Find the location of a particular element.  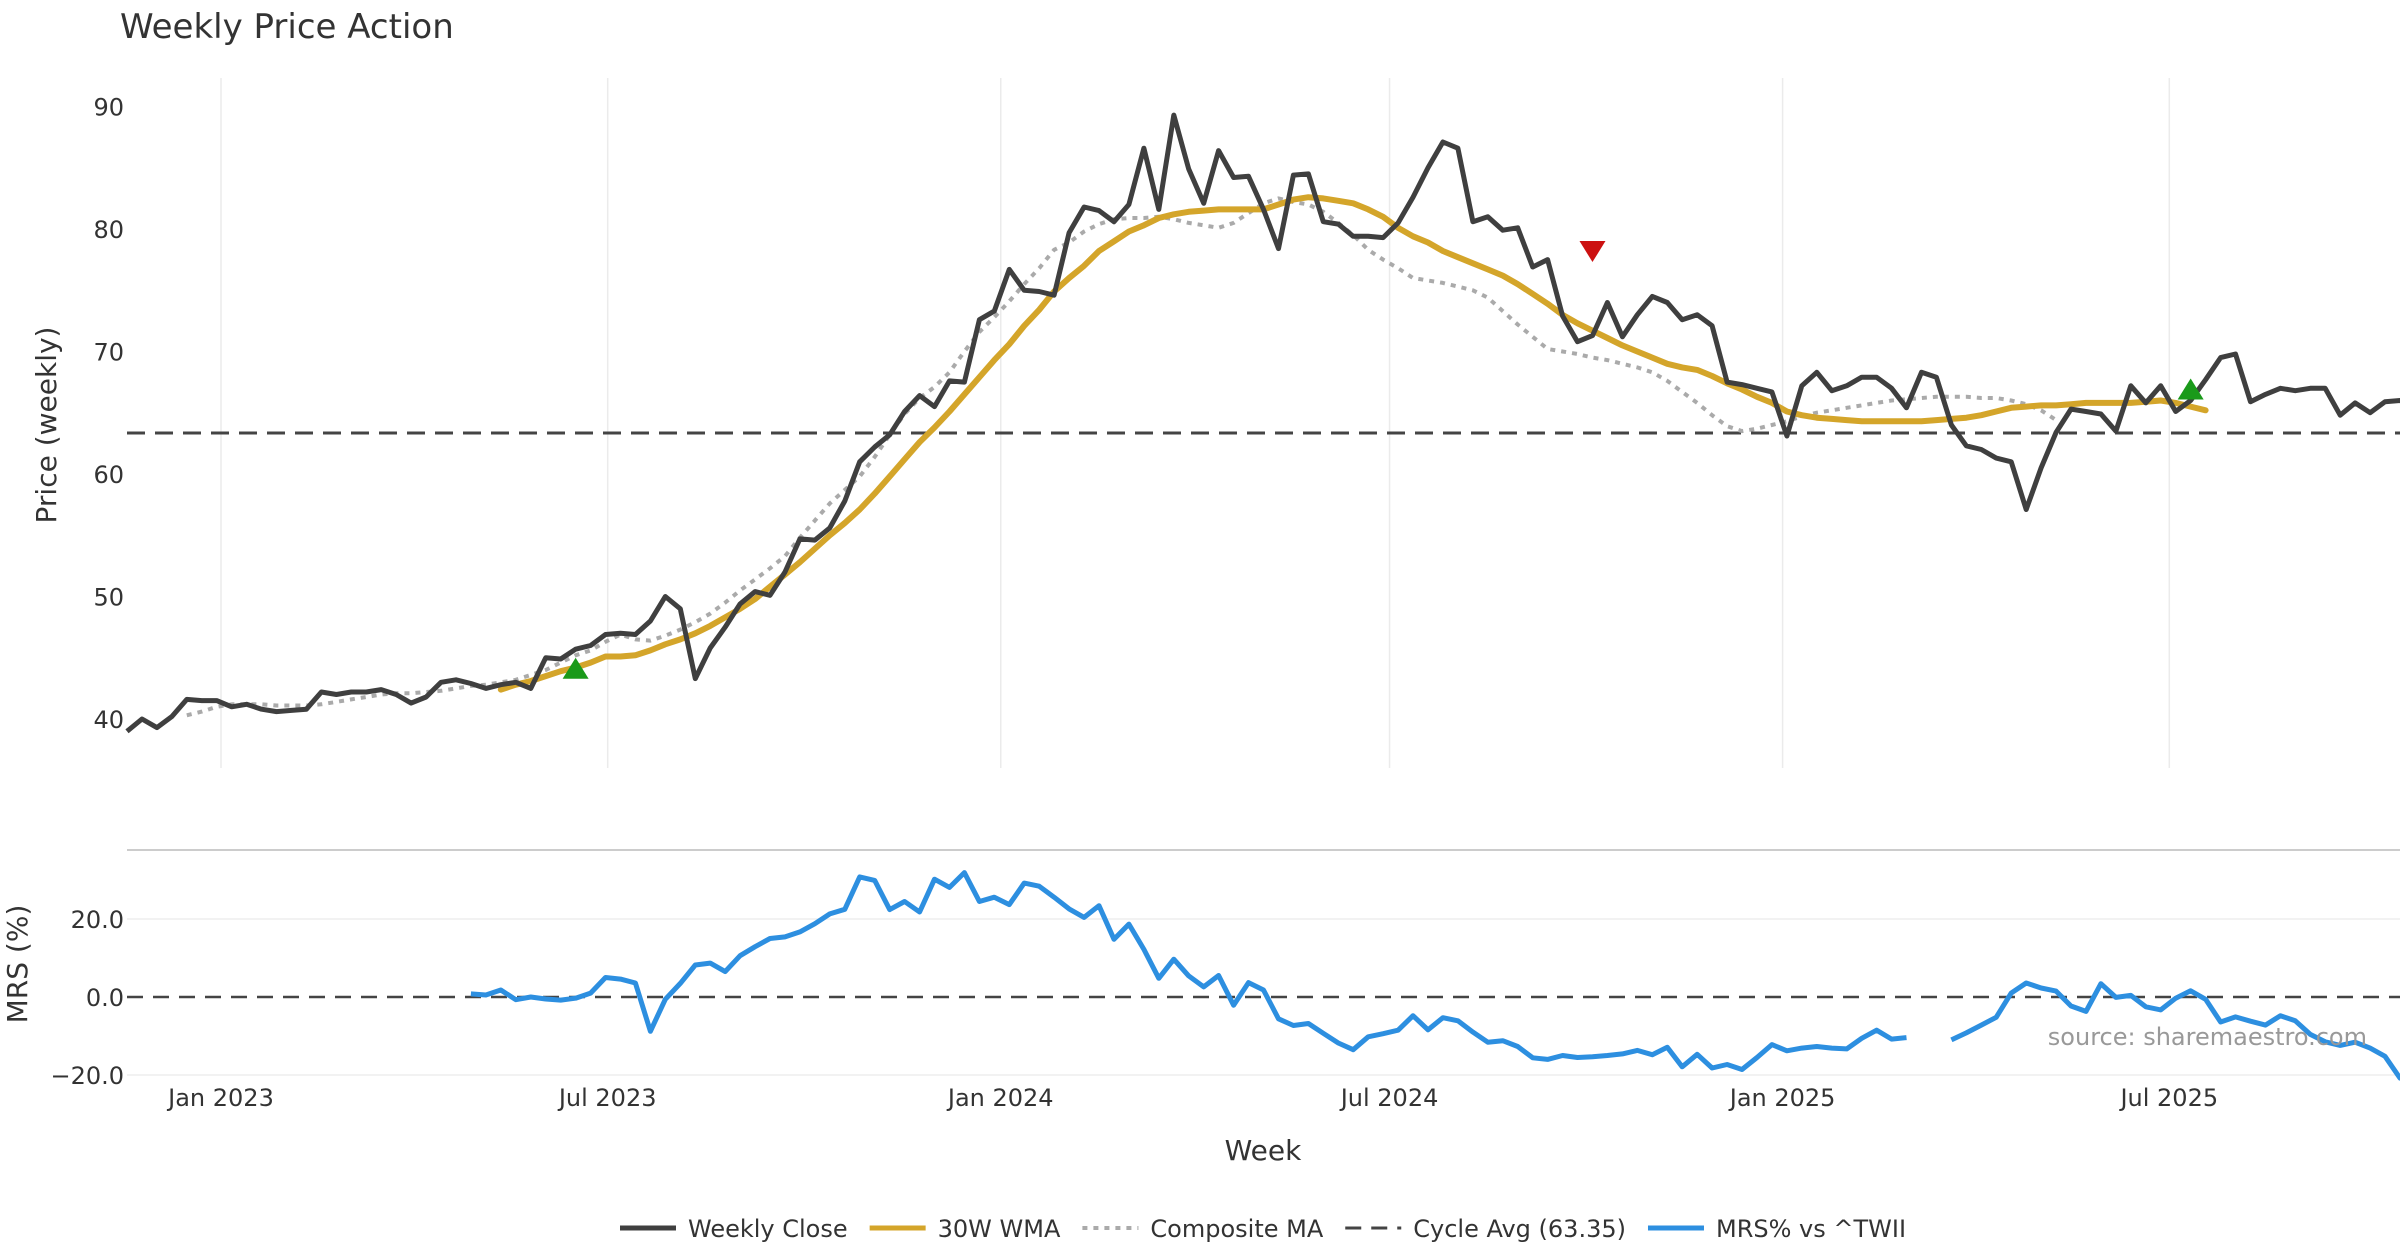

x-axis-label: Week is located at coordinates (1263, 1150).